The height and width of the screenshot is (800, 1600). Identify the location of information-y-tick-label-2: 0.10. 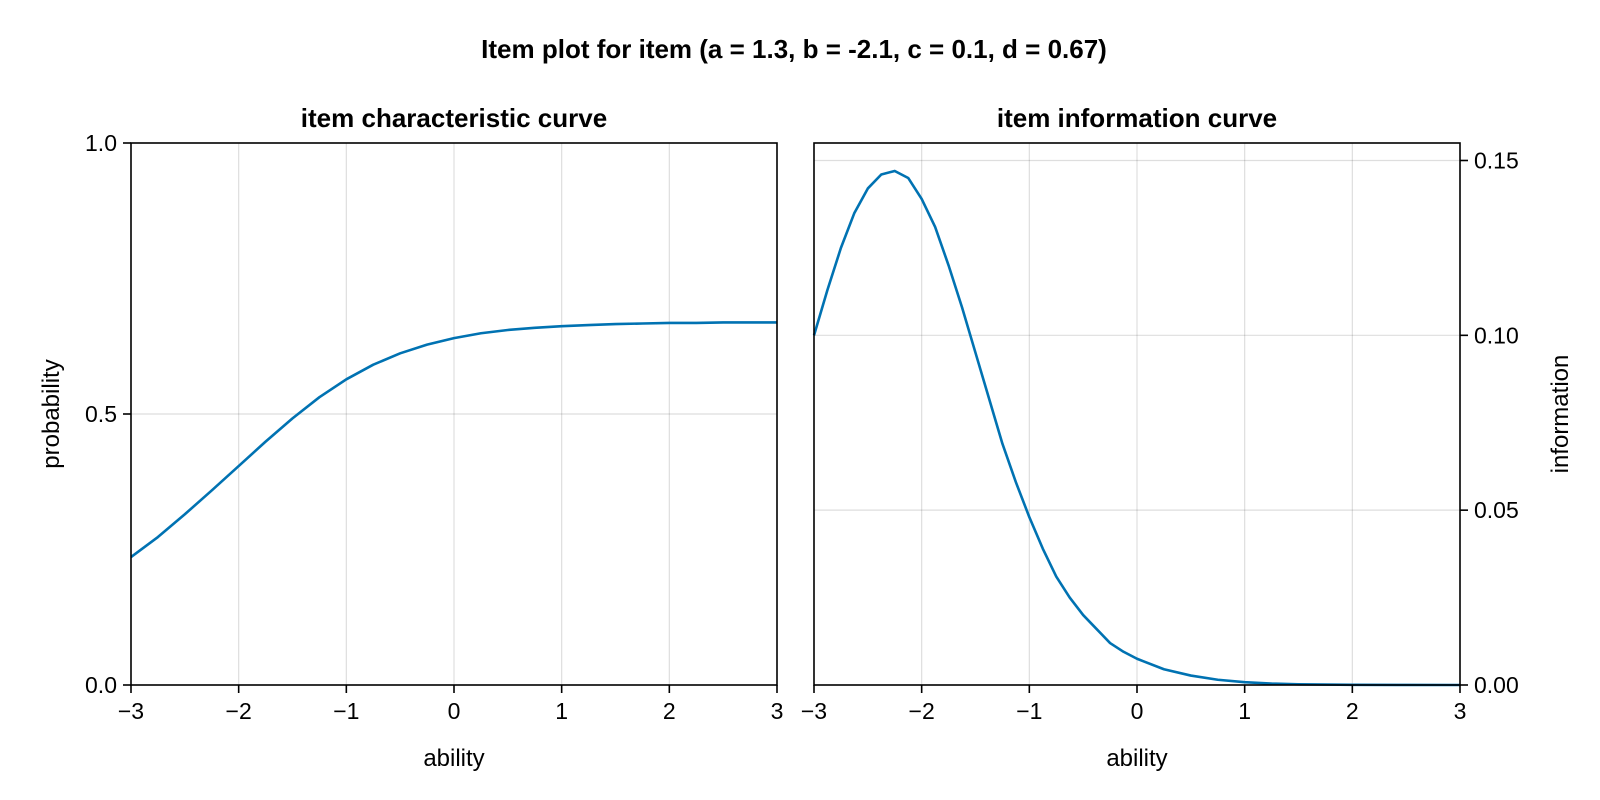
(1496, 335).